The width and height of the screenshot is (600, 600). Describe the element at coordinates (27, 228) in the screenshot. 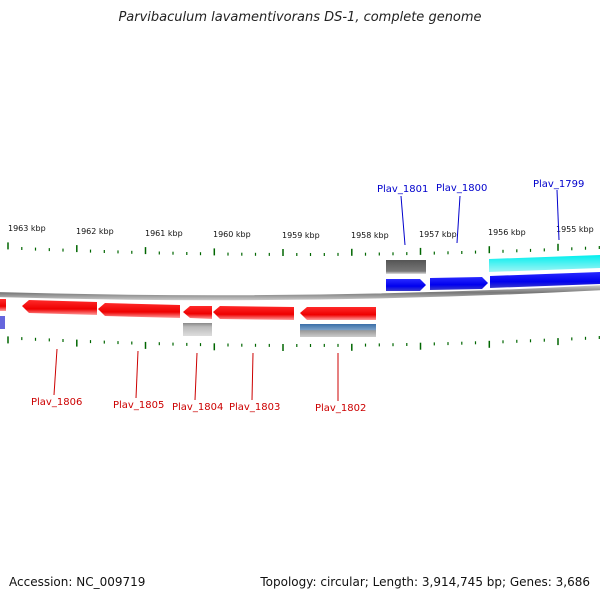

I see `kbp-label: 1963 kbp` at that location.